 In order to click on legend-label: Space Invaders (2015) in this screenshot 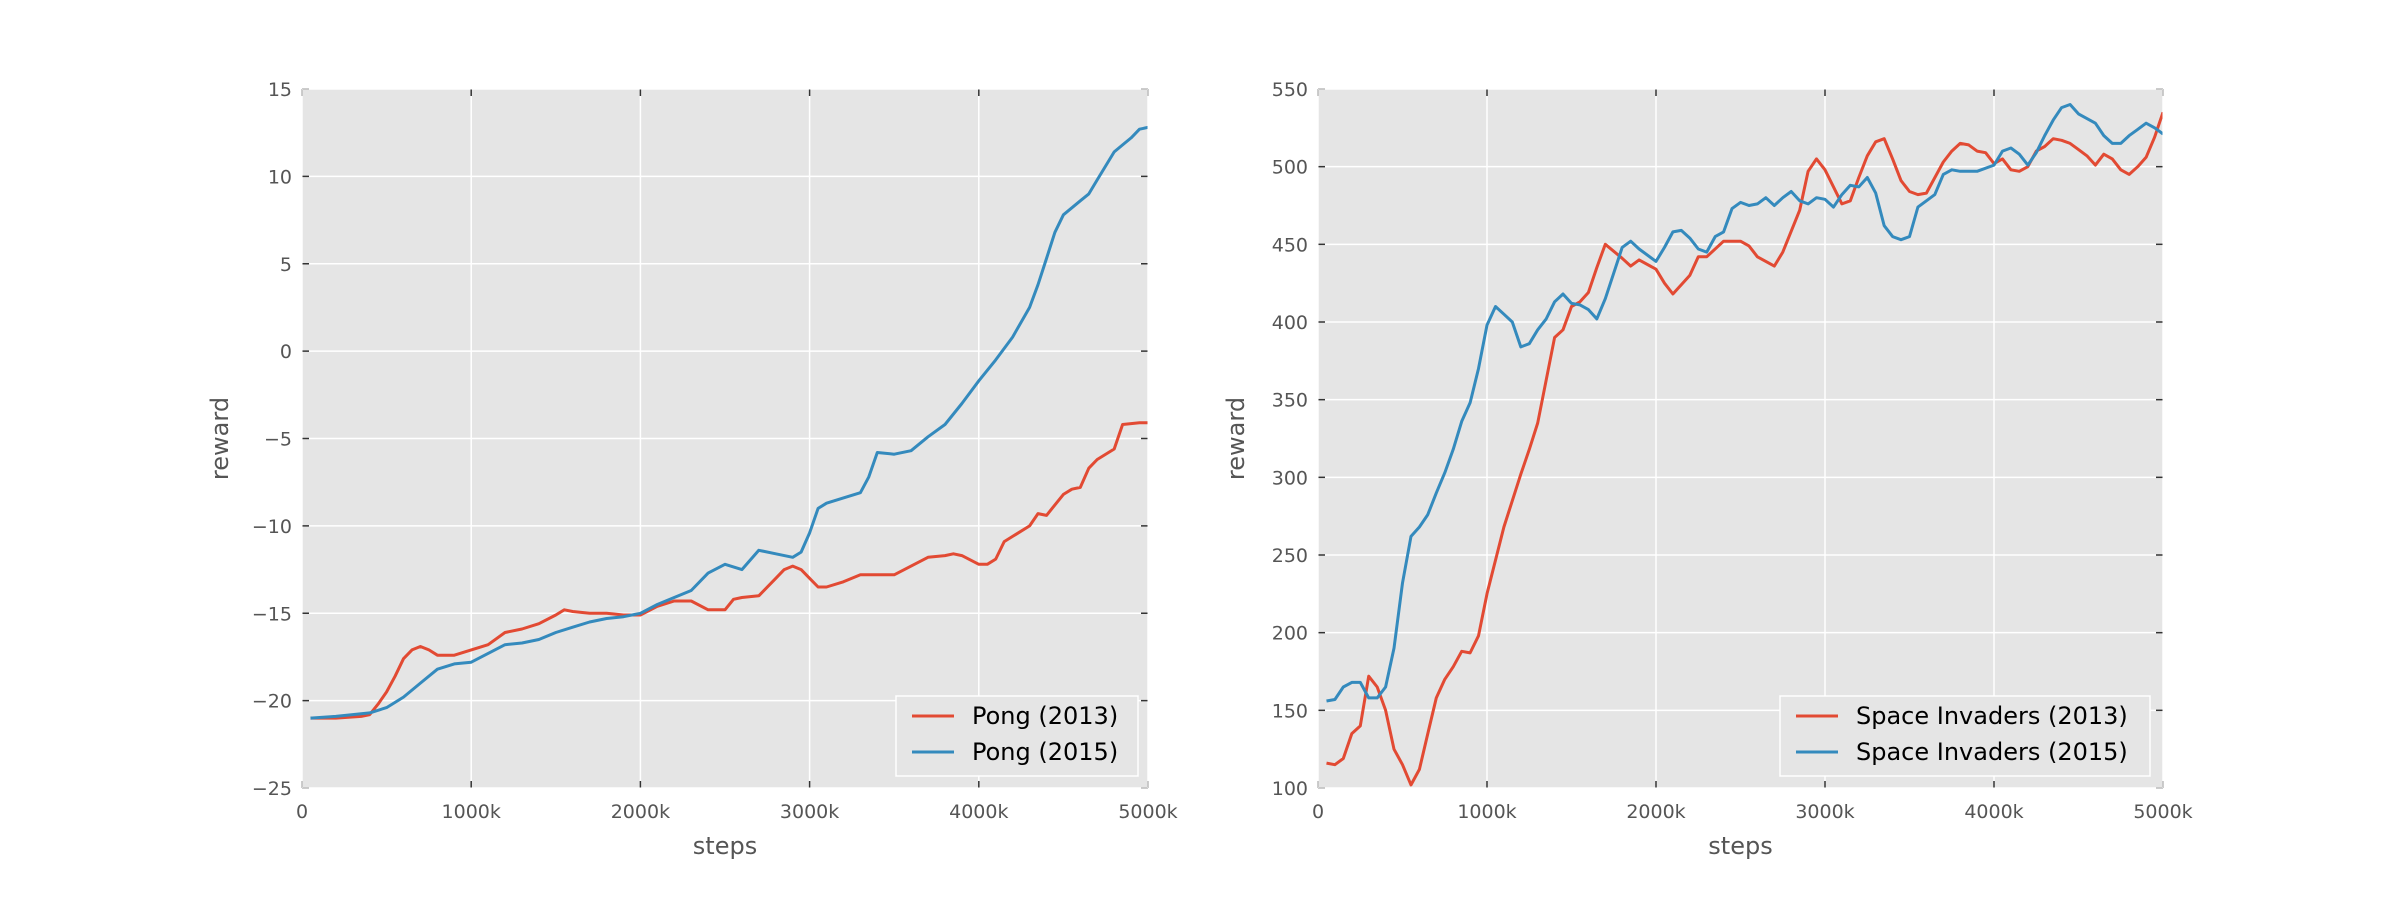, I will do `click(1992, 752)`.